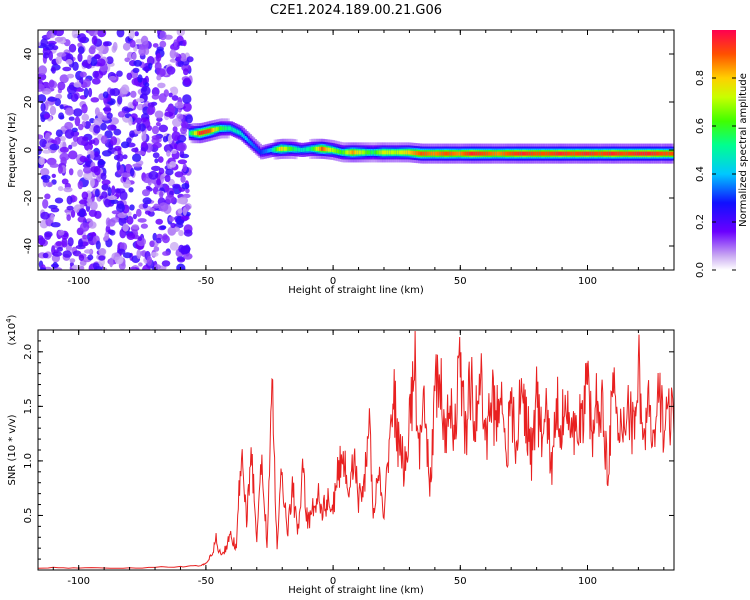 The image size is (750, 600). I want to click on colorbar-tick-label: 0.2, so click(700, 222).